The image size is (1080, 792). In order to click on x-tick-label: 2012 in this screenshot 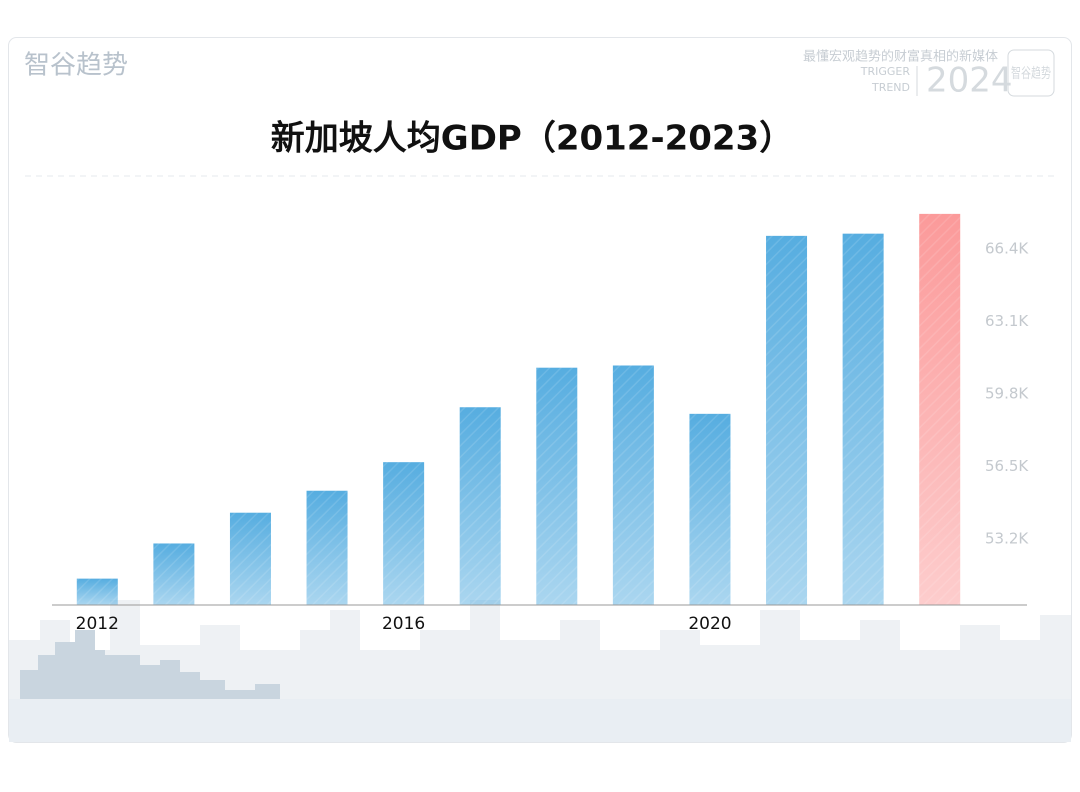, I will do `click(97, 624)`.